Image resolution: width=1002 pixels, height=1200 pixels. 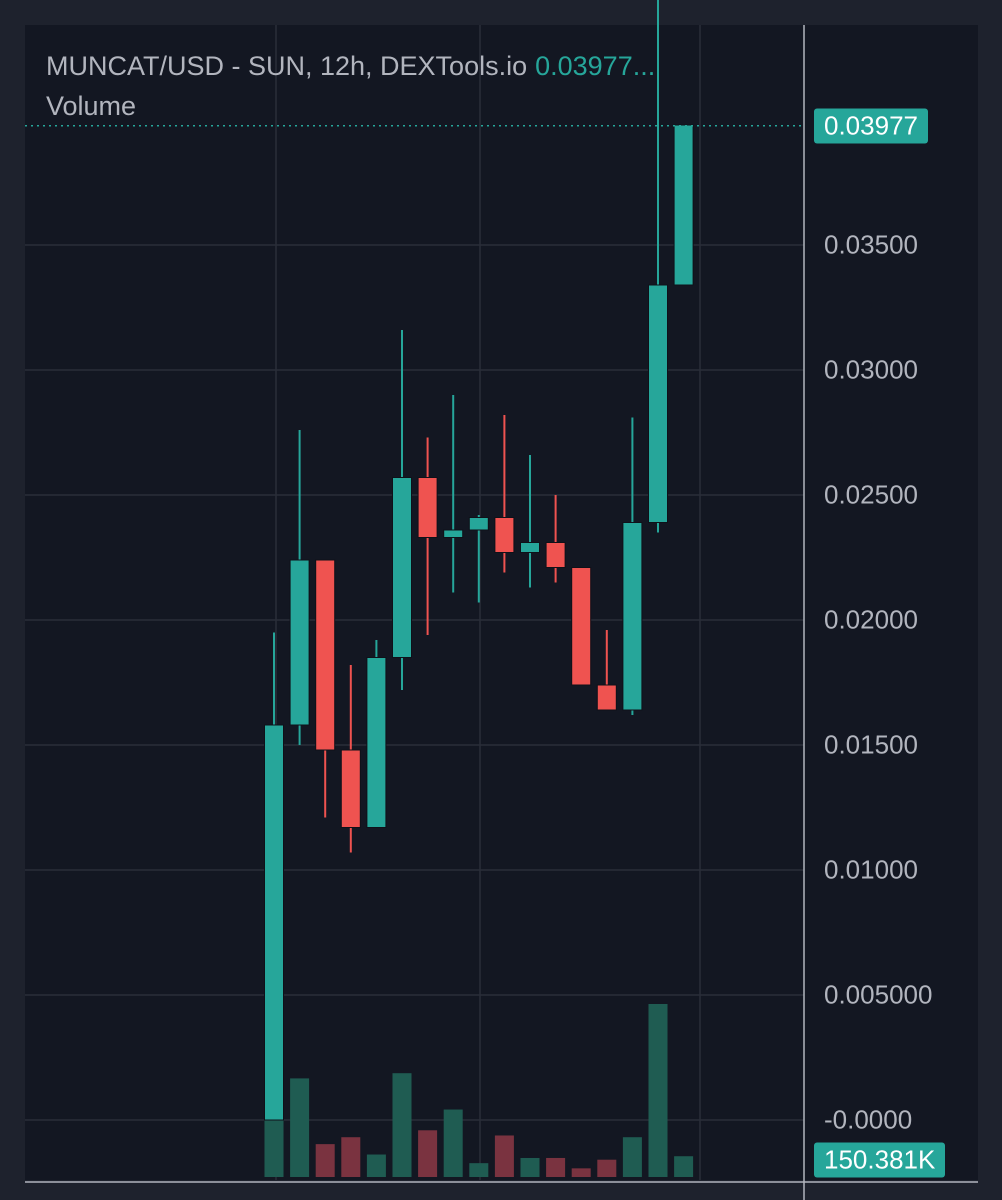 What do you see at coordinates (871, 126) in the screenshot?
I see `last-price-badge: 0.03977` at bounding box center [871, 126].